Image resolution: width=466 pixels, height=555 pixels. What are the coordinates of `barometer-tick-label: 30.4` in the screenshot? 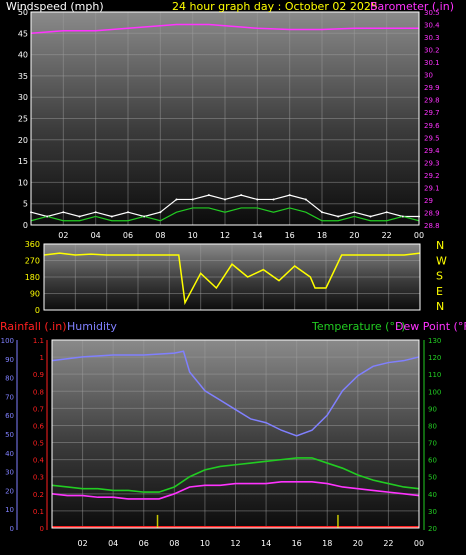 It's located at (432, 26).